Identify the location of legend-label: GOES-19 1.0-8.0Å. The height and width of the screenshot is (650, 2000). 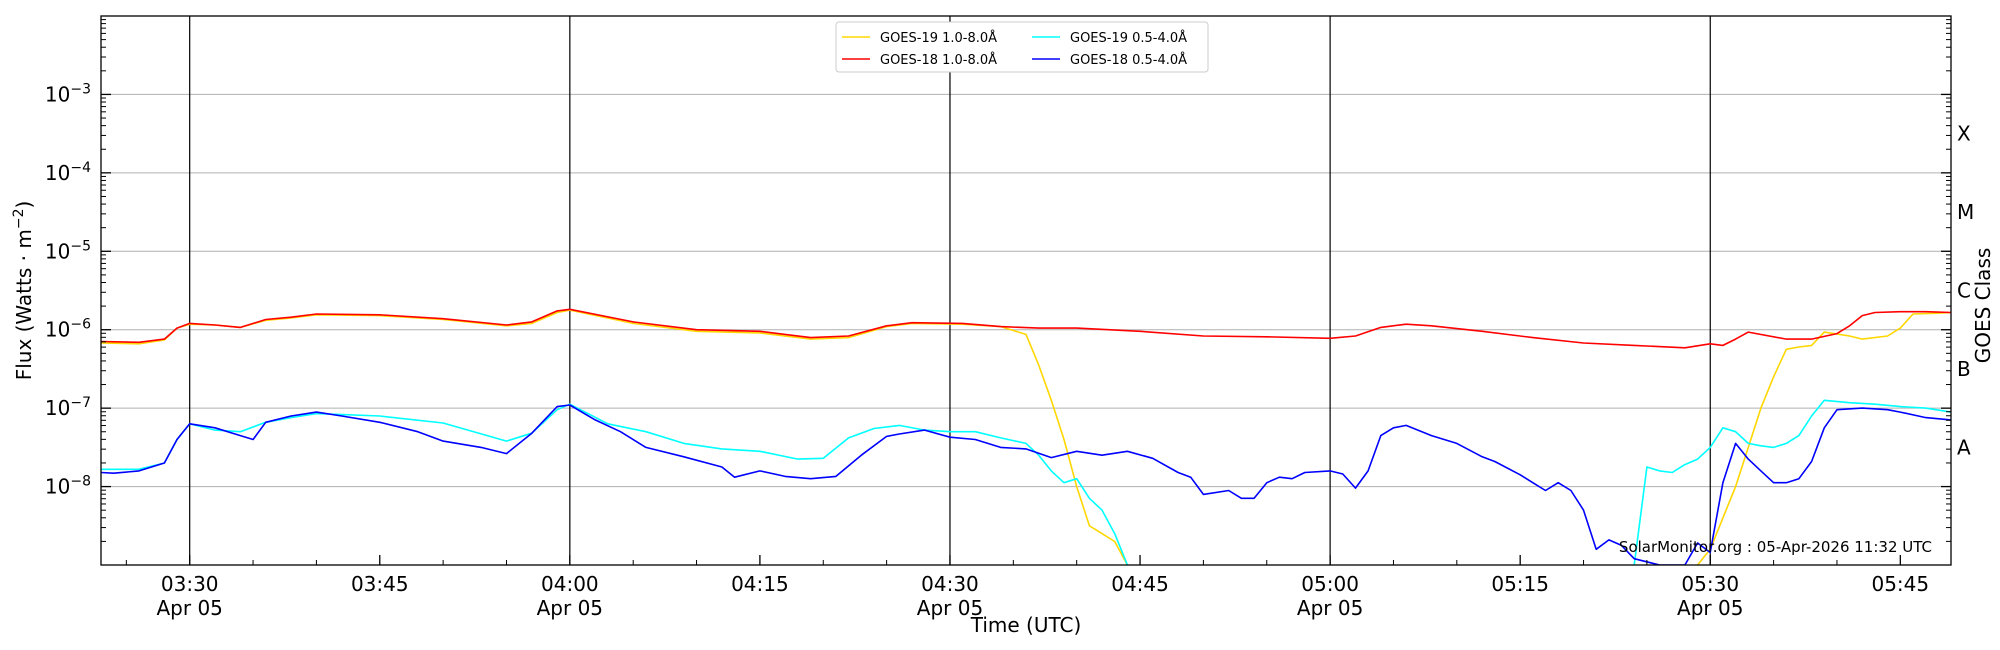
(938, 38).